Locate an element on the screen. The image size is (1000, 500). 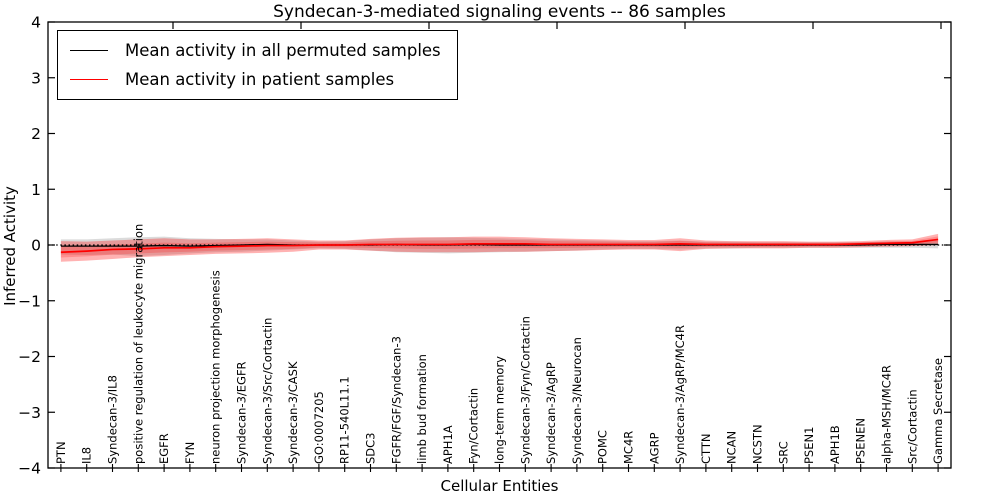
x-category-label: IL8 is located at coordinates (87, 455).